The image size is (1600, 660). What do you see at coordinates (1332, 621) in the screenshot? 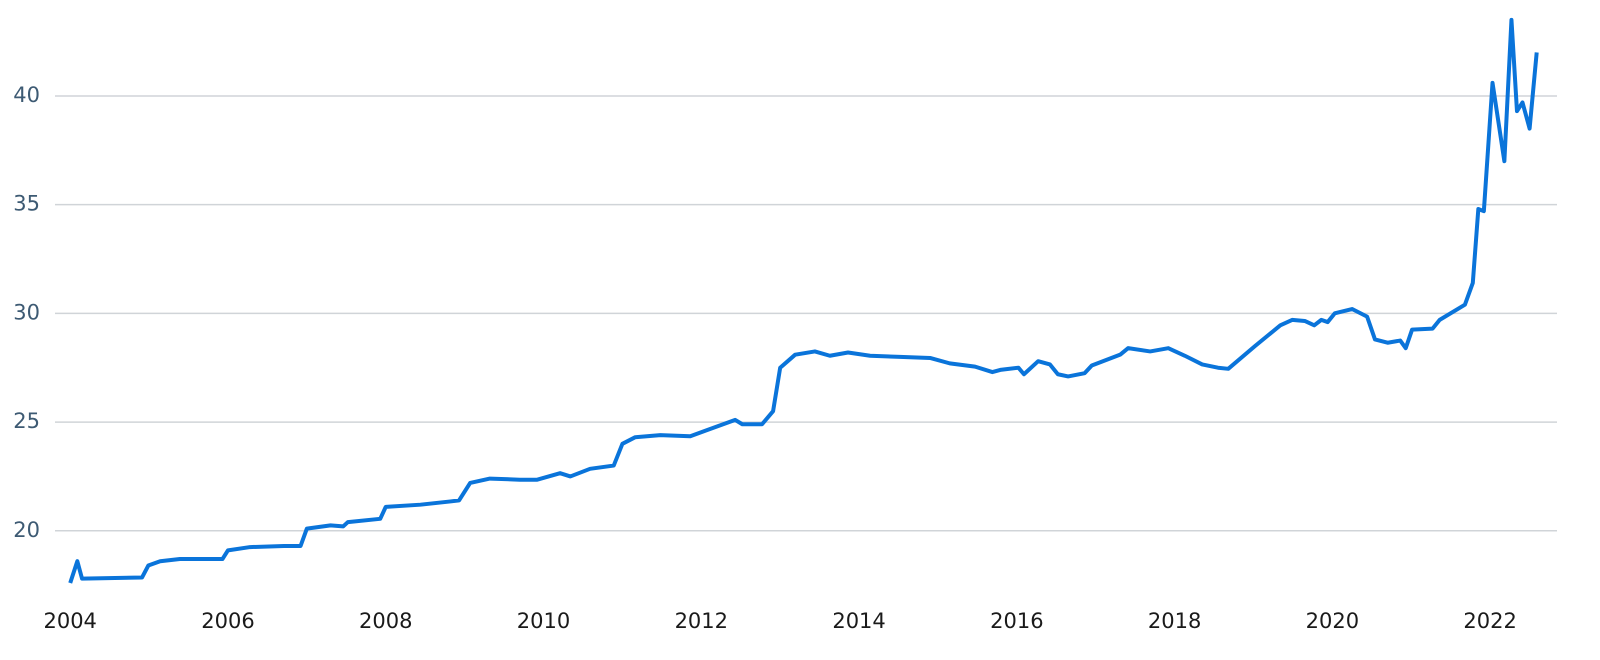
I see `x-tick-label: 2020` at bounding box center [1332, 621].